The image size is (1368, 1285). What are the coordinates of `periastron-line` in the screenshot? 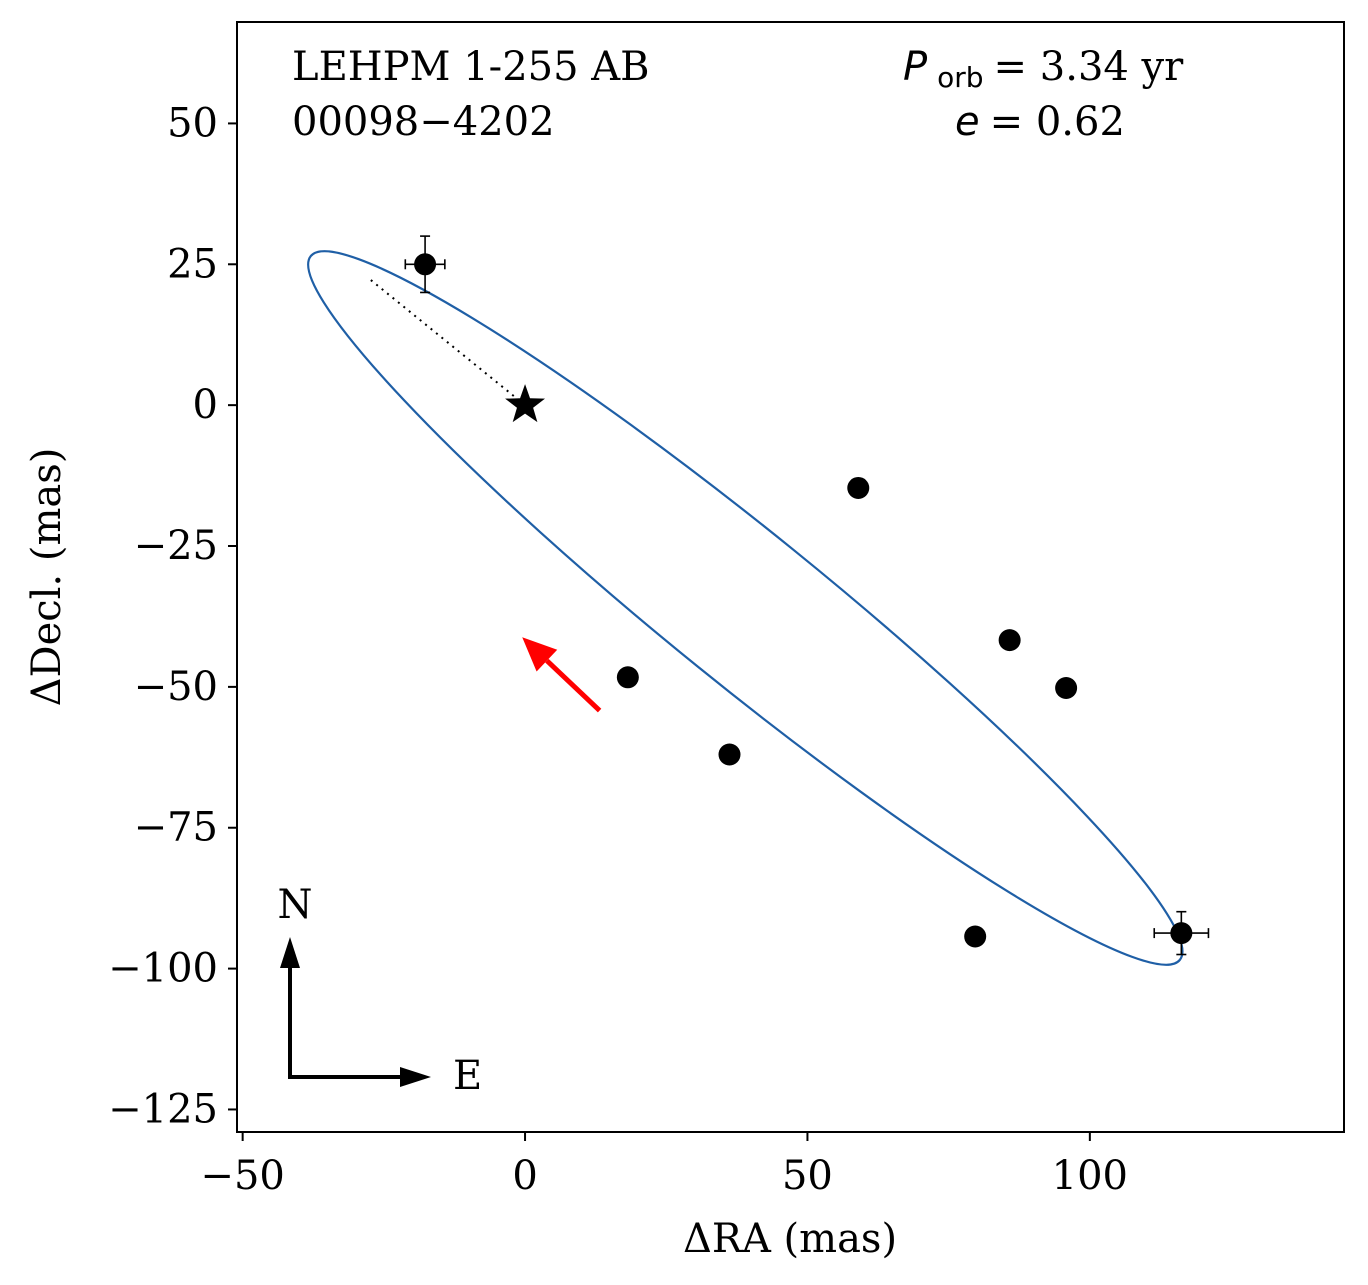 It's located at (448, 342).